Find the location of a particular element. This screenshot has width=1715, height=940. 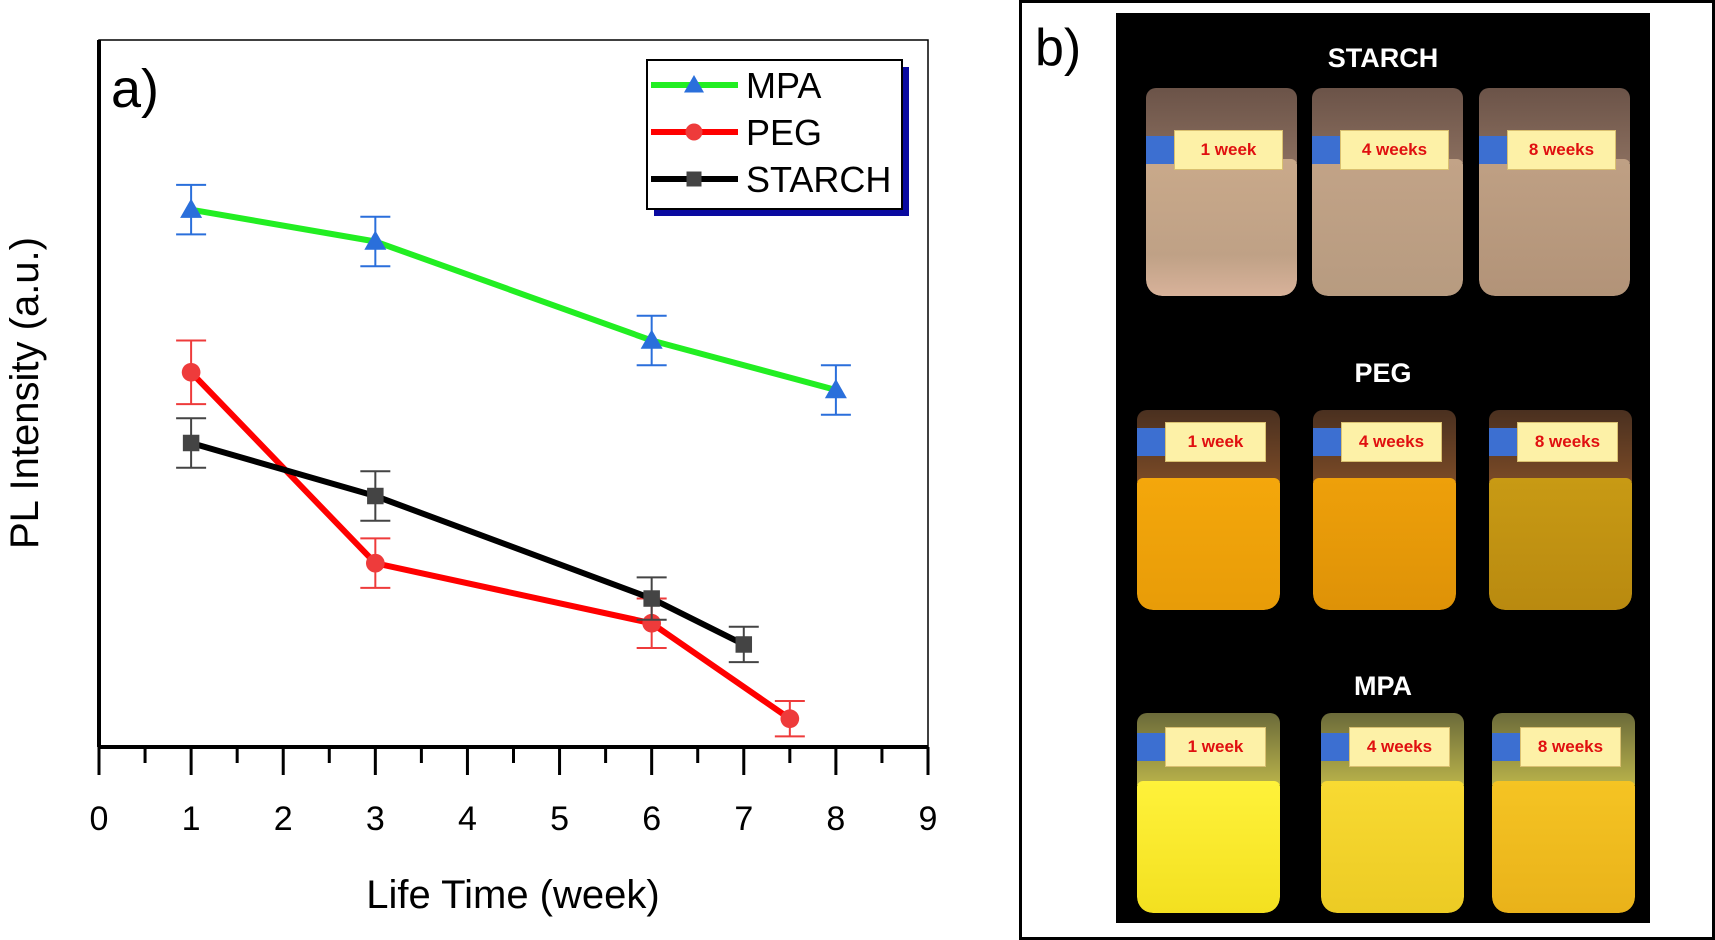

vial-starch-3: 8 weeks is located at coordinates (1554, 192).